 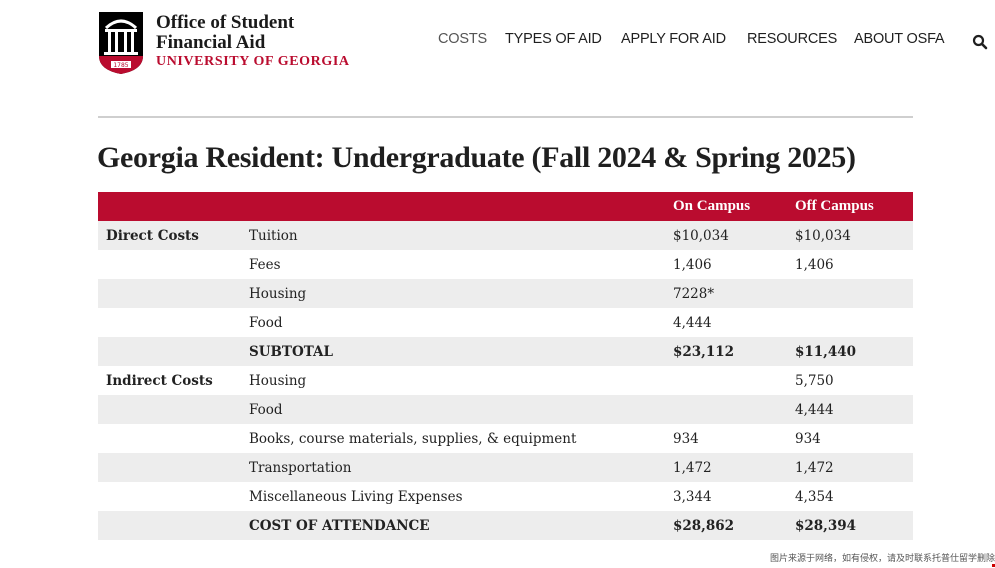 I want to click on subtotal-row: SUBTOTAL $23,112 $11,440, so click(x=505, y=351).